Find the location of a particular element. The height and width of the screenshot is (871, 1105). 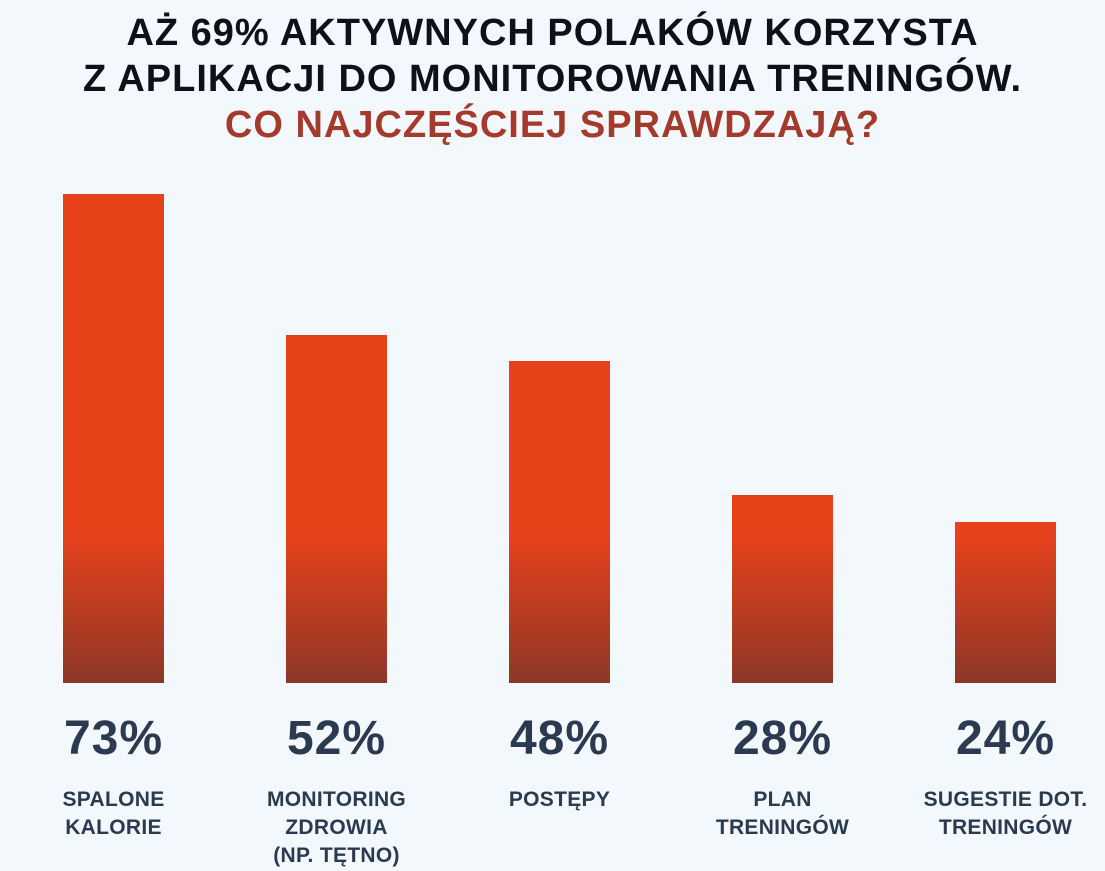

bar-value-label: 28% is located at coordinates (782, 738).